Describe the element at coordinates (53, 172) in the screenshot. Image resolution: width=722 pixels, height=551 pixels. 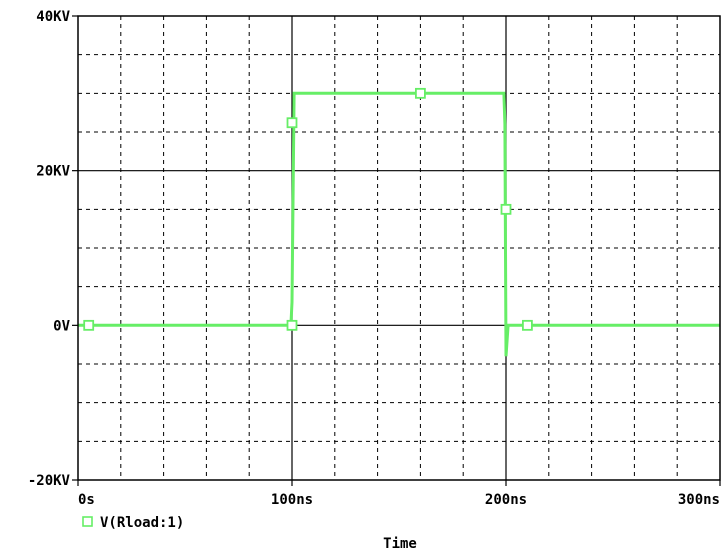
I see `y-tick-label: 20KV` at that location.